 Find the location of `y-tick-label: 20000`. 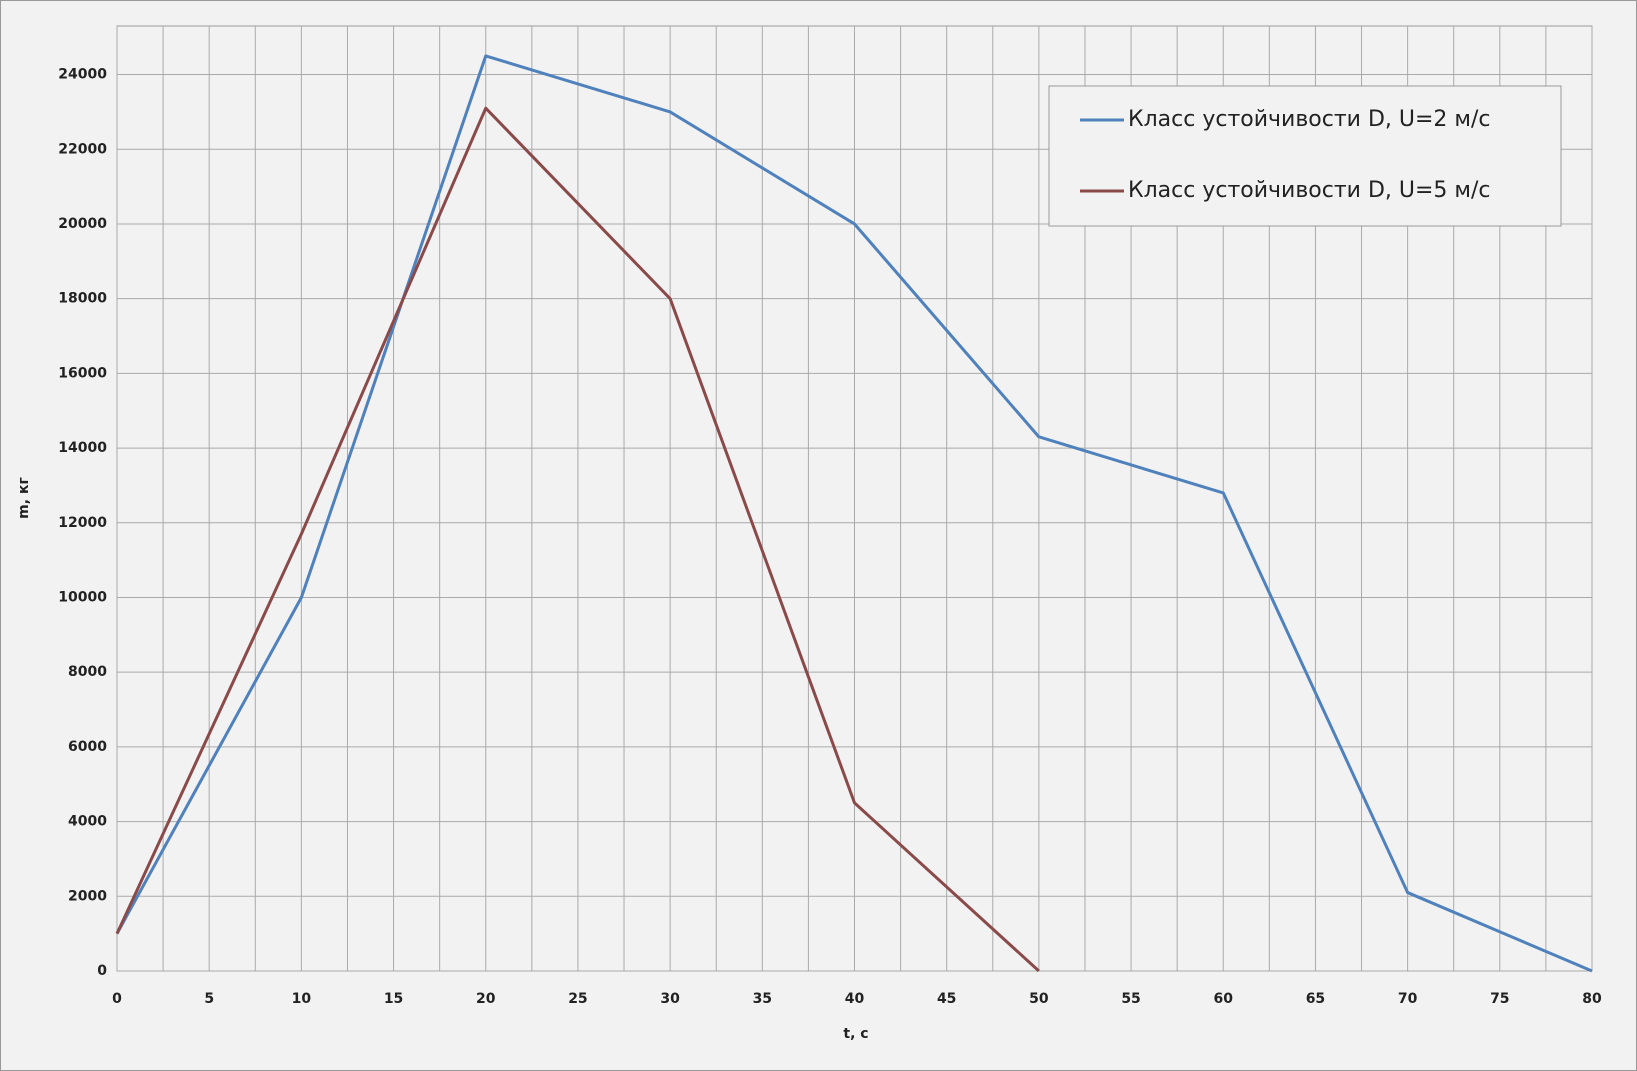

y-tick-label: 20000 is located at coordinates (82, 224).